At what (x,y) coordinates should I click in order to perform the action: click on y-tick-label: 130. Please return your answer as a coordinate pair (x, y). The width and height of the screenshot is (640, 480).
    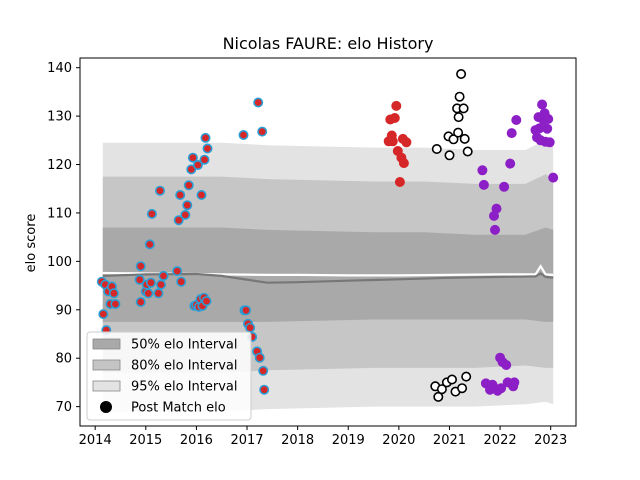
    Looking at the image, I should click on (59, 117).